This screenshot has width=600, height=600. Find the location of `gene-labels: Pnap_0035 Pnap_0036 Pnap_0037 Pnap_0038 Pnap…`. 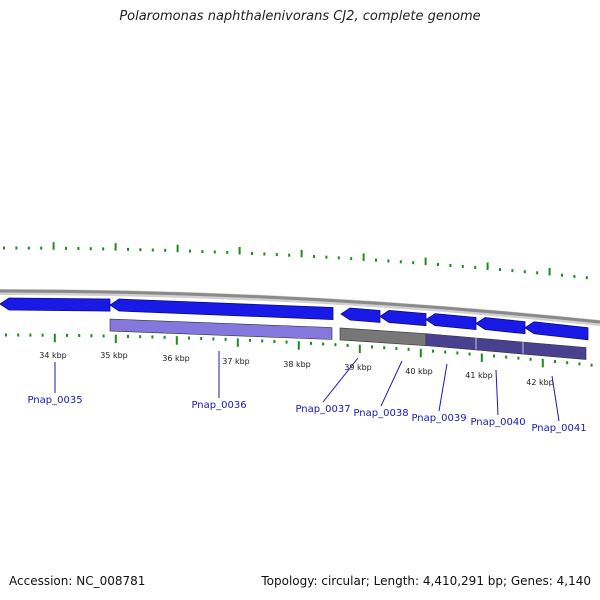

gene-labels: Pnap_0035 Pnap_0036 Pnap_0037 Pnap_0038 Pnap… is located at coordinates (307, 392).